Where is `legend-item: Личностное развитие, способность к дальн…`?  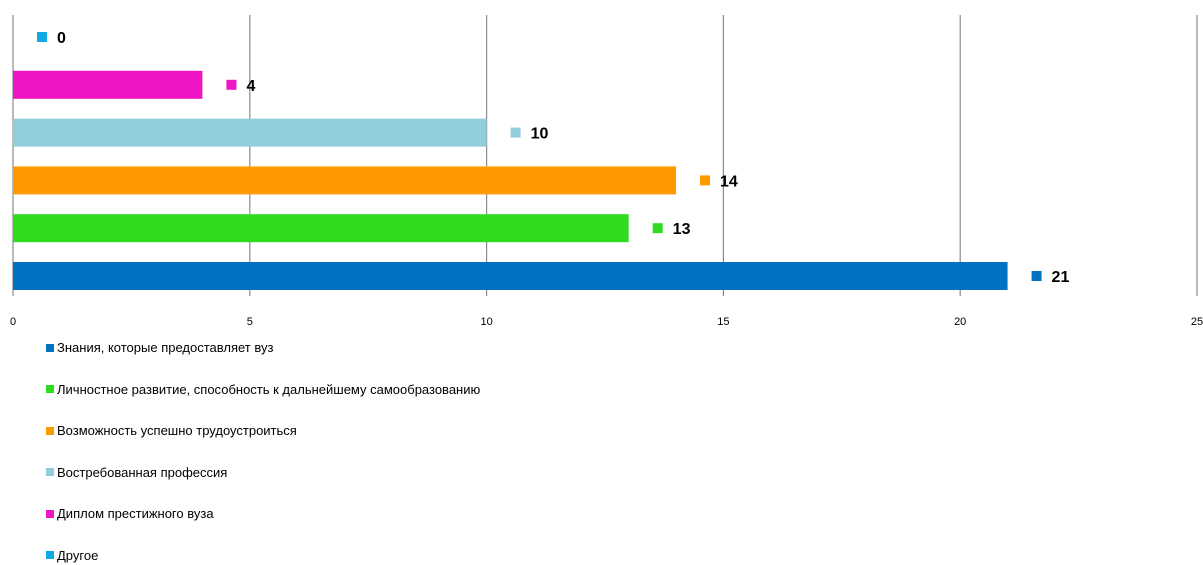
legend-item: Личностное развитие, способность к дальн… is located at coordinates (263, 389).